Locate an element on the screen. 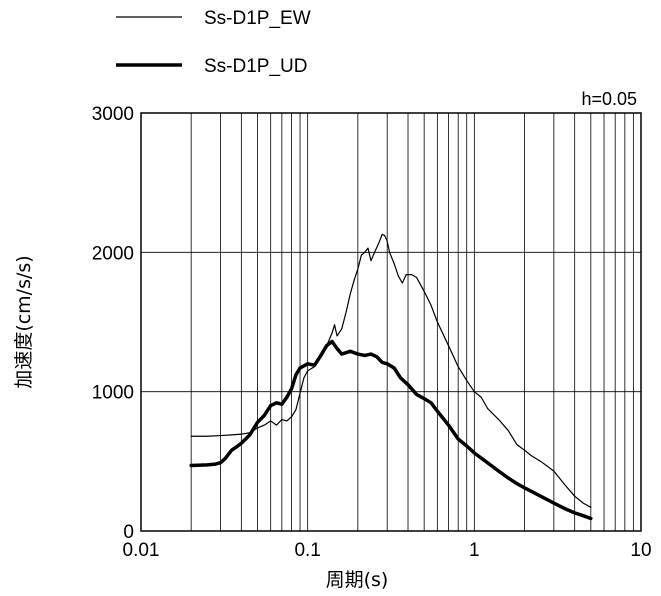 This screenshot has width=661, height=596. y-tick-label: 1000 is located at coordinates (113, 393).